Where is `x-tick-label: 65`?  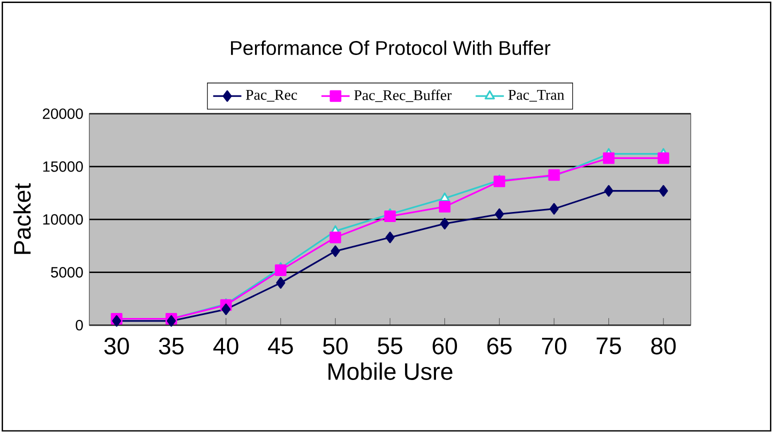
x-tick-label: 65 is located at coordinates (499, 345).